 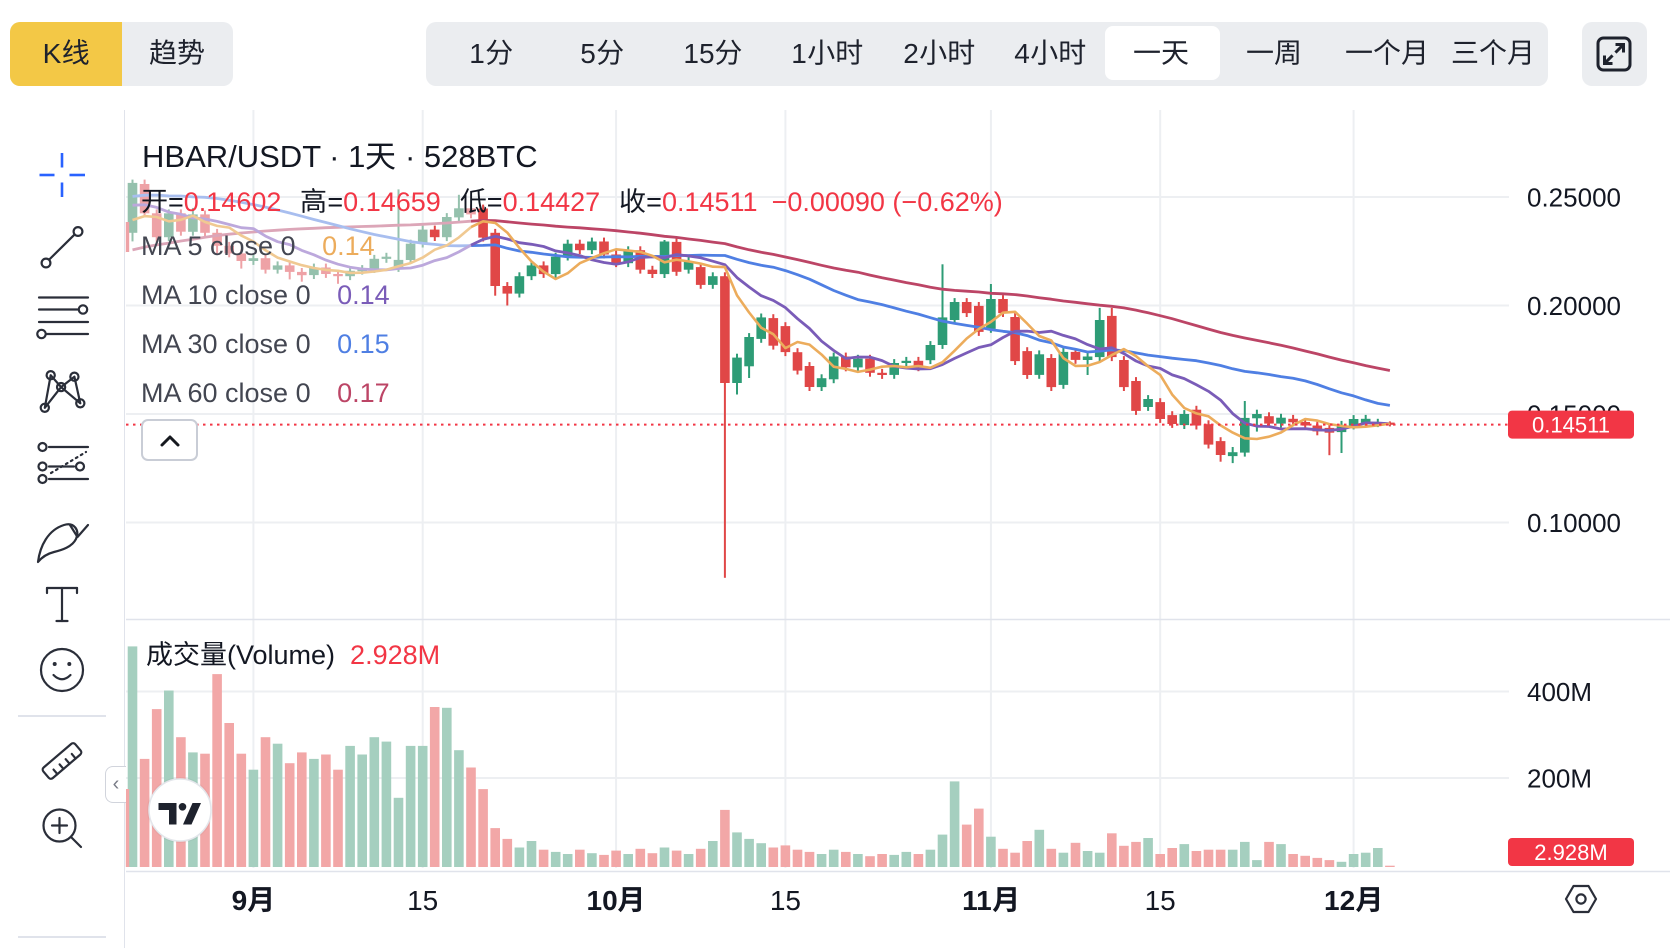 What do you see at coordinates (1574, 197) in the screenshot?
I see `svg-text: 0.25000` at bounding box center [1574, 197].